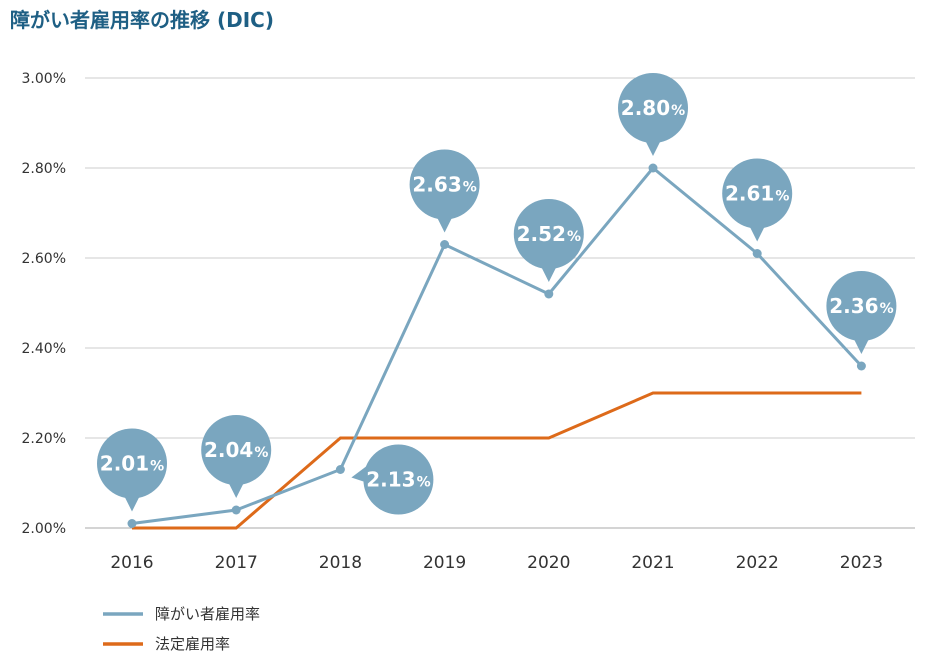 Image resolution: width=937 pixels, height=666 pixels. I want to click on x-tick-label: 2017, so click(236, 563).